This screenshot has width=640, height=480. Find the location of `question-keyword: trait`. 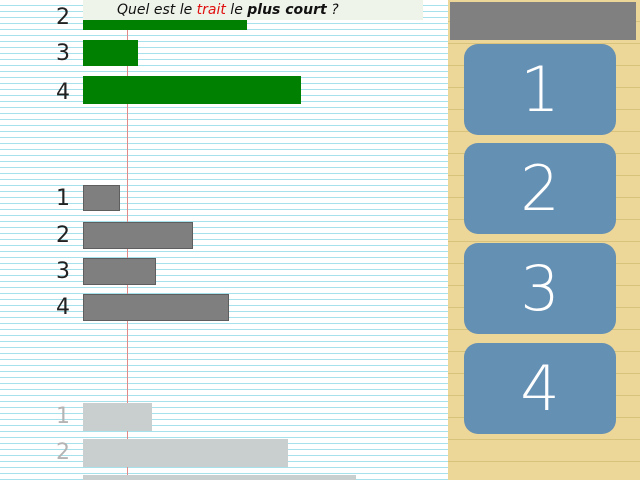

question-keyword: trait is located at coordinates (211, 10).